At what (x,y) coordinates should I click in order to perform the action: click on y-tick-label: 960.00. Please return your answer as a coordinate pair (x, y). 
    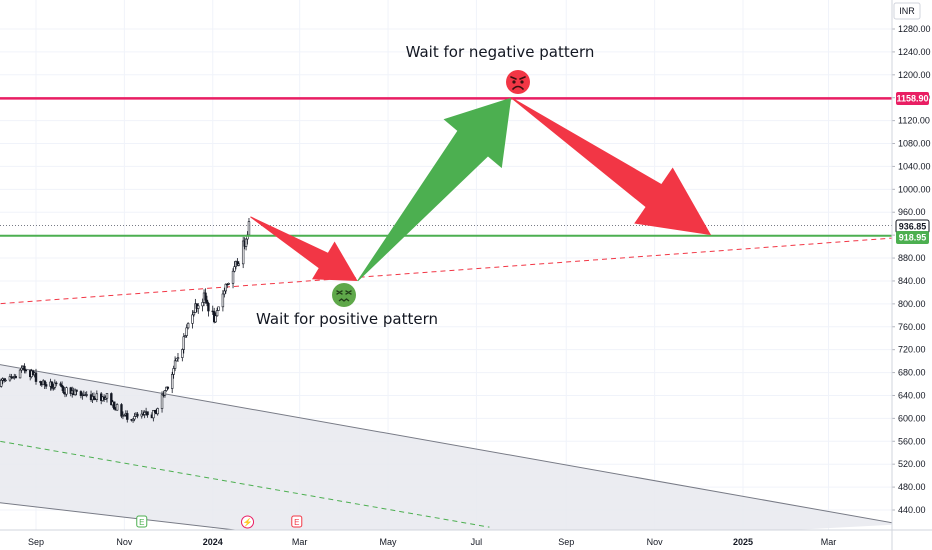
    Looking at the image, I should click on (912, 212).